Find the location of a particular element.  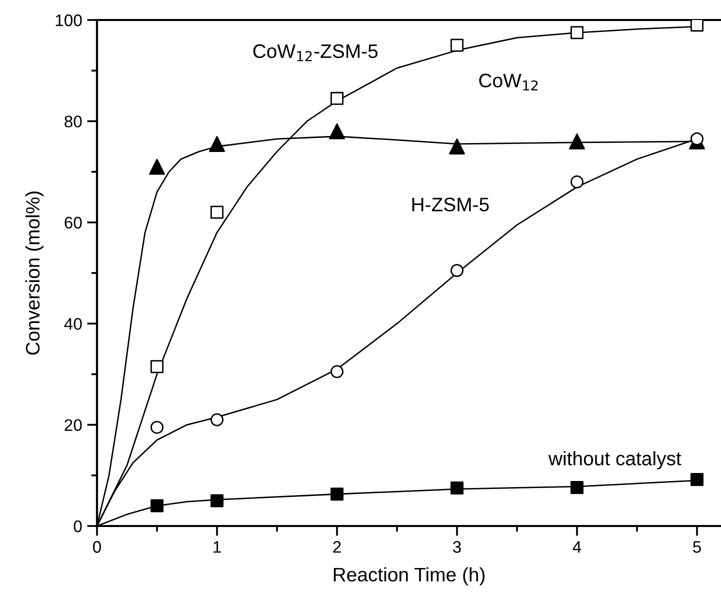

y-tick-label: 100 is located at coordinates (69, 20).